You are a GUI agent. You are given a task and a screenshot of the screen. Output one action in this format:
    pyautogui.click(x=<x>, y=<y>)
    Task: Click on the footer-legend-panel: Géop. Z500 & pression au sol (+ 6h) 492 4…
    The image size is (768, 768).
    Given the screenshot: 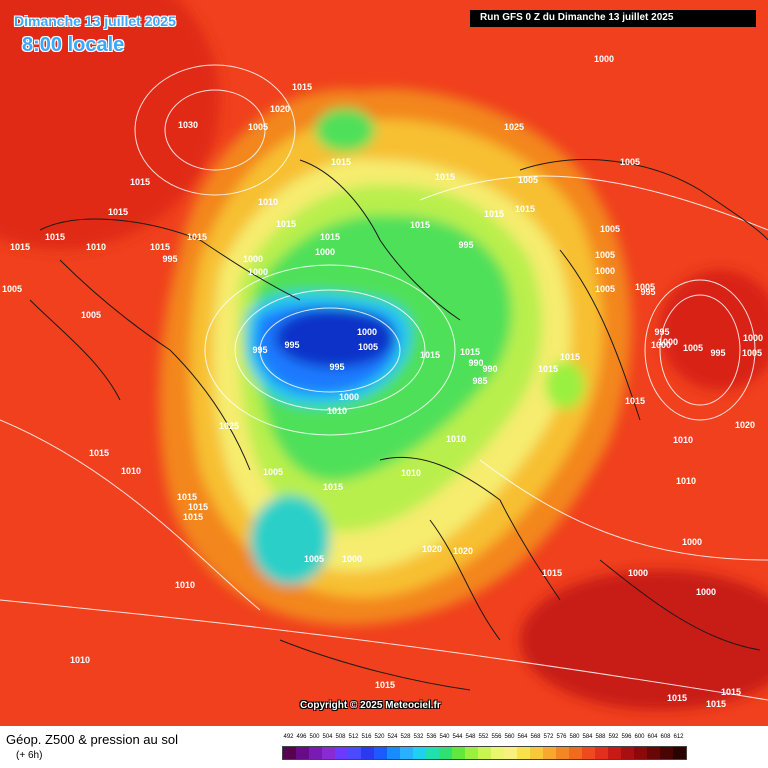 What is the action you would take?
    pyautogui.click(x=384, y=747)
    